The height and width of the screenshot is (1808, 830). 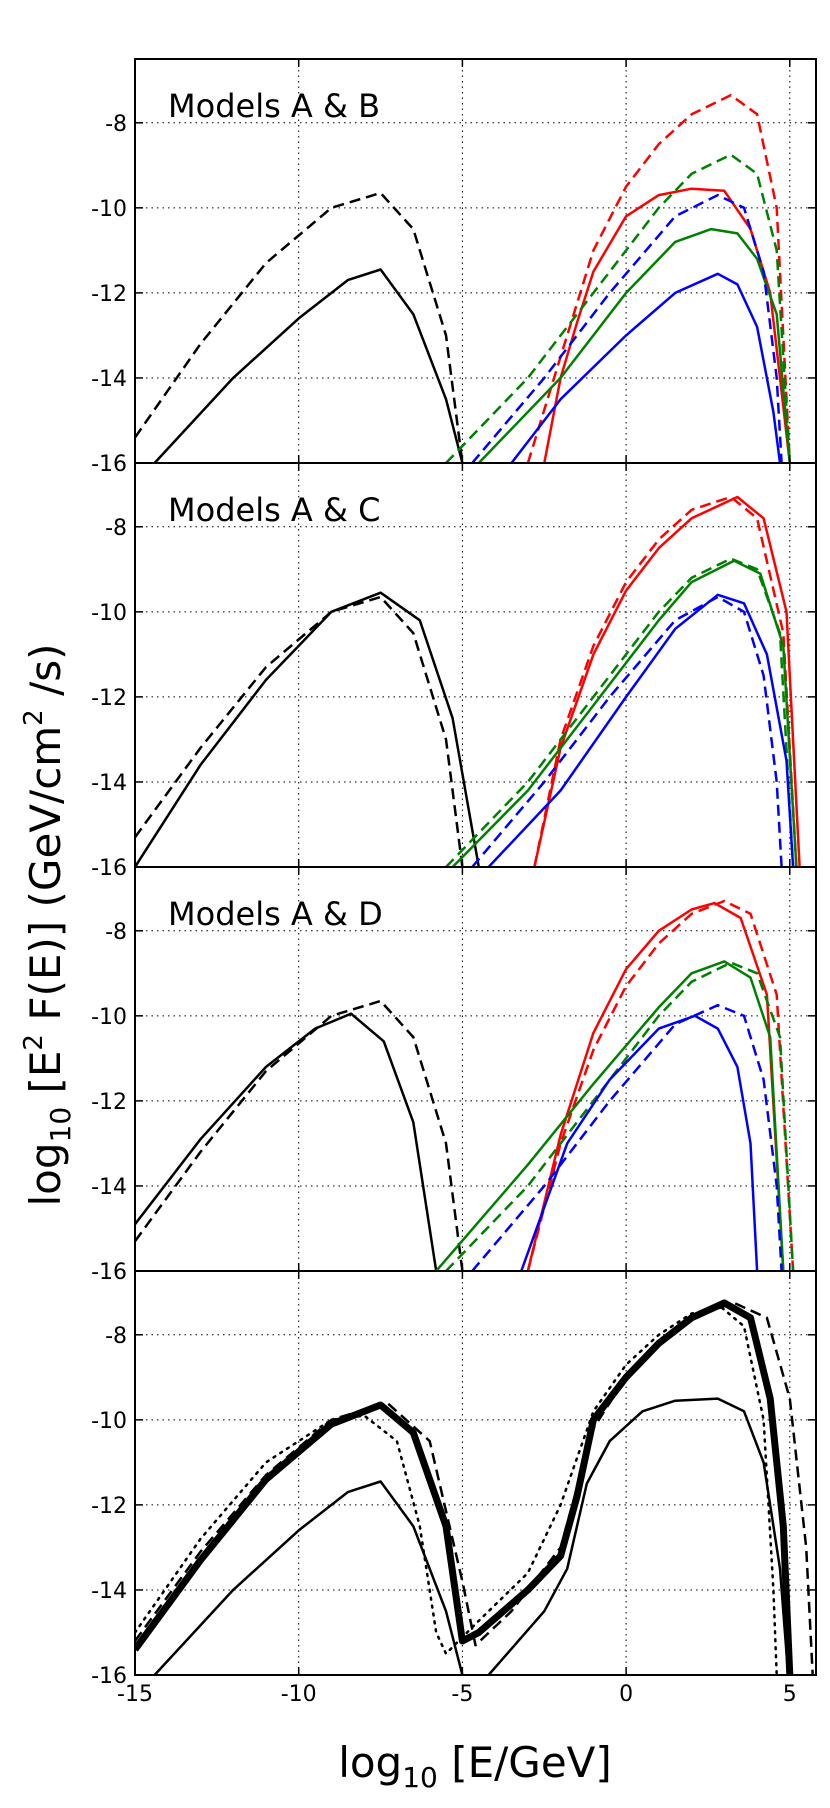 What do you see at coordinates (626, 1694) in the screenshot?
I see `x-tick-label: 0` at bounding box center [626, 1694].